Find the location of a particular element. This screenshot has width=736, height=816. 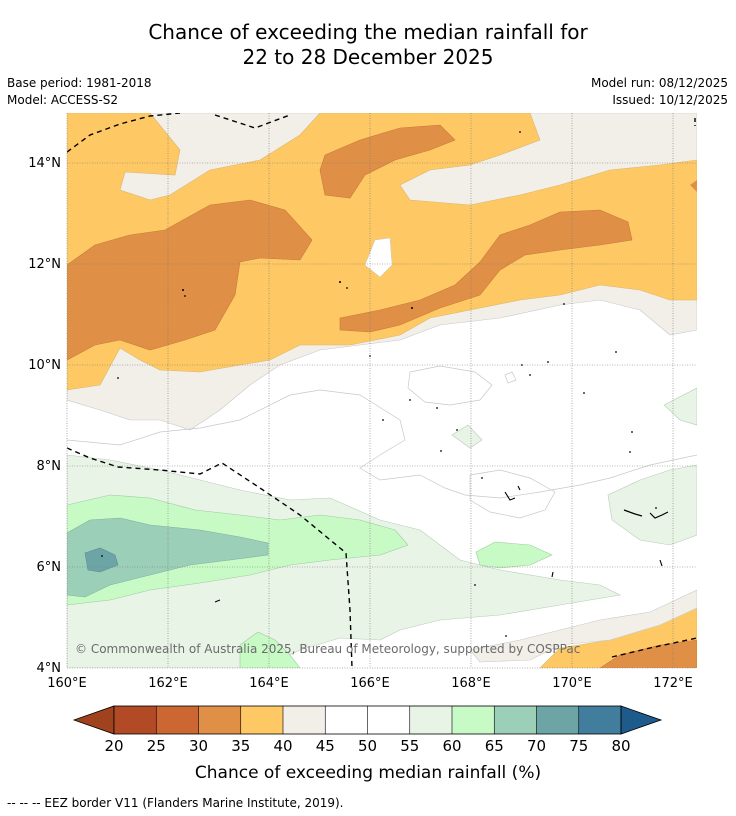

lon-label: 166°E is located at coordinates (370, 683).